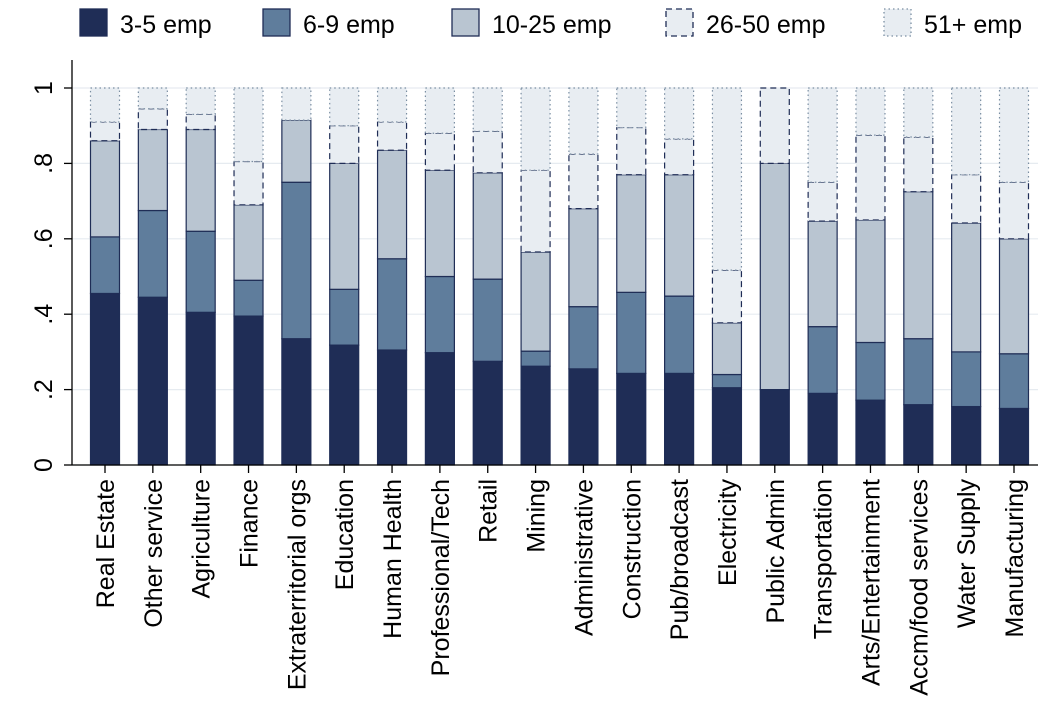 This screenshot has height=719, width=1053. Describe the element at coordinates (248, 125) in the screenshot. I see `bar-finance-51-emp` at that location.